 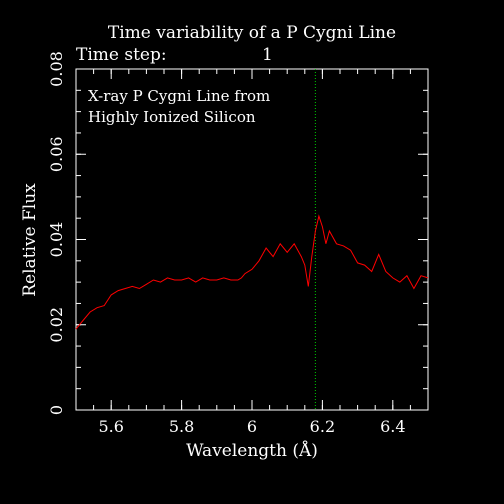 I want to click on y-tick-label: 0.06, so click(x=56, y=154).